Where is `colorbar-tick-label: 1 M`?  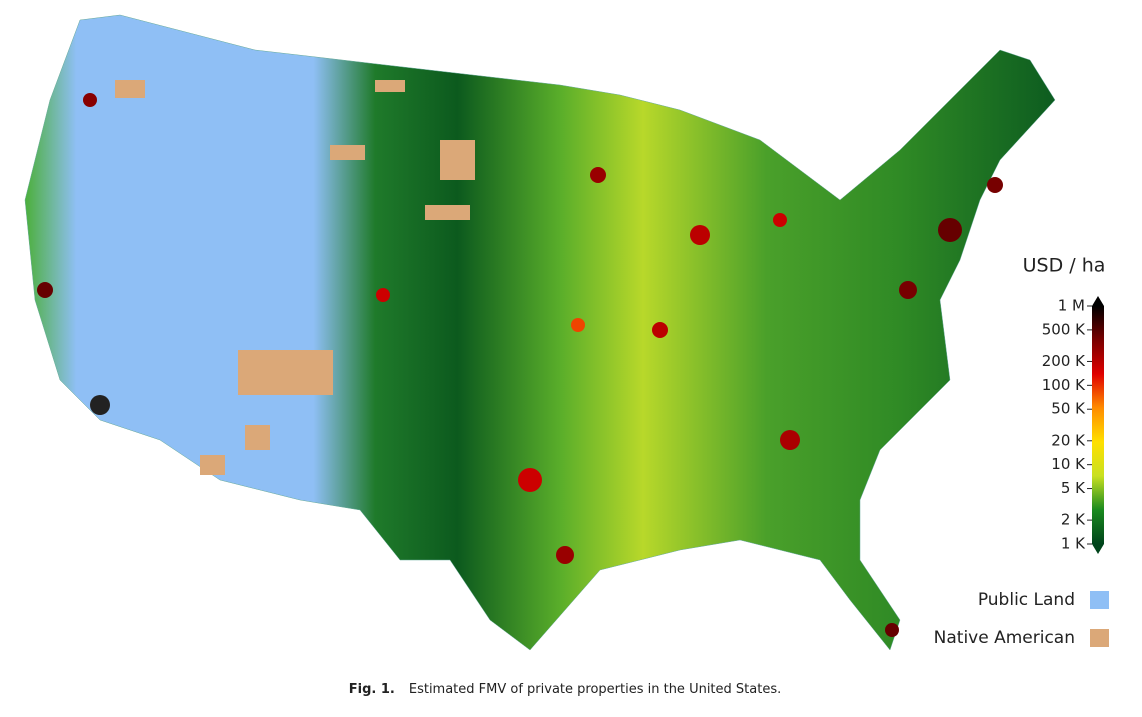
colorbar-tick-label: 1 M is located at coordinates (1071, 306).